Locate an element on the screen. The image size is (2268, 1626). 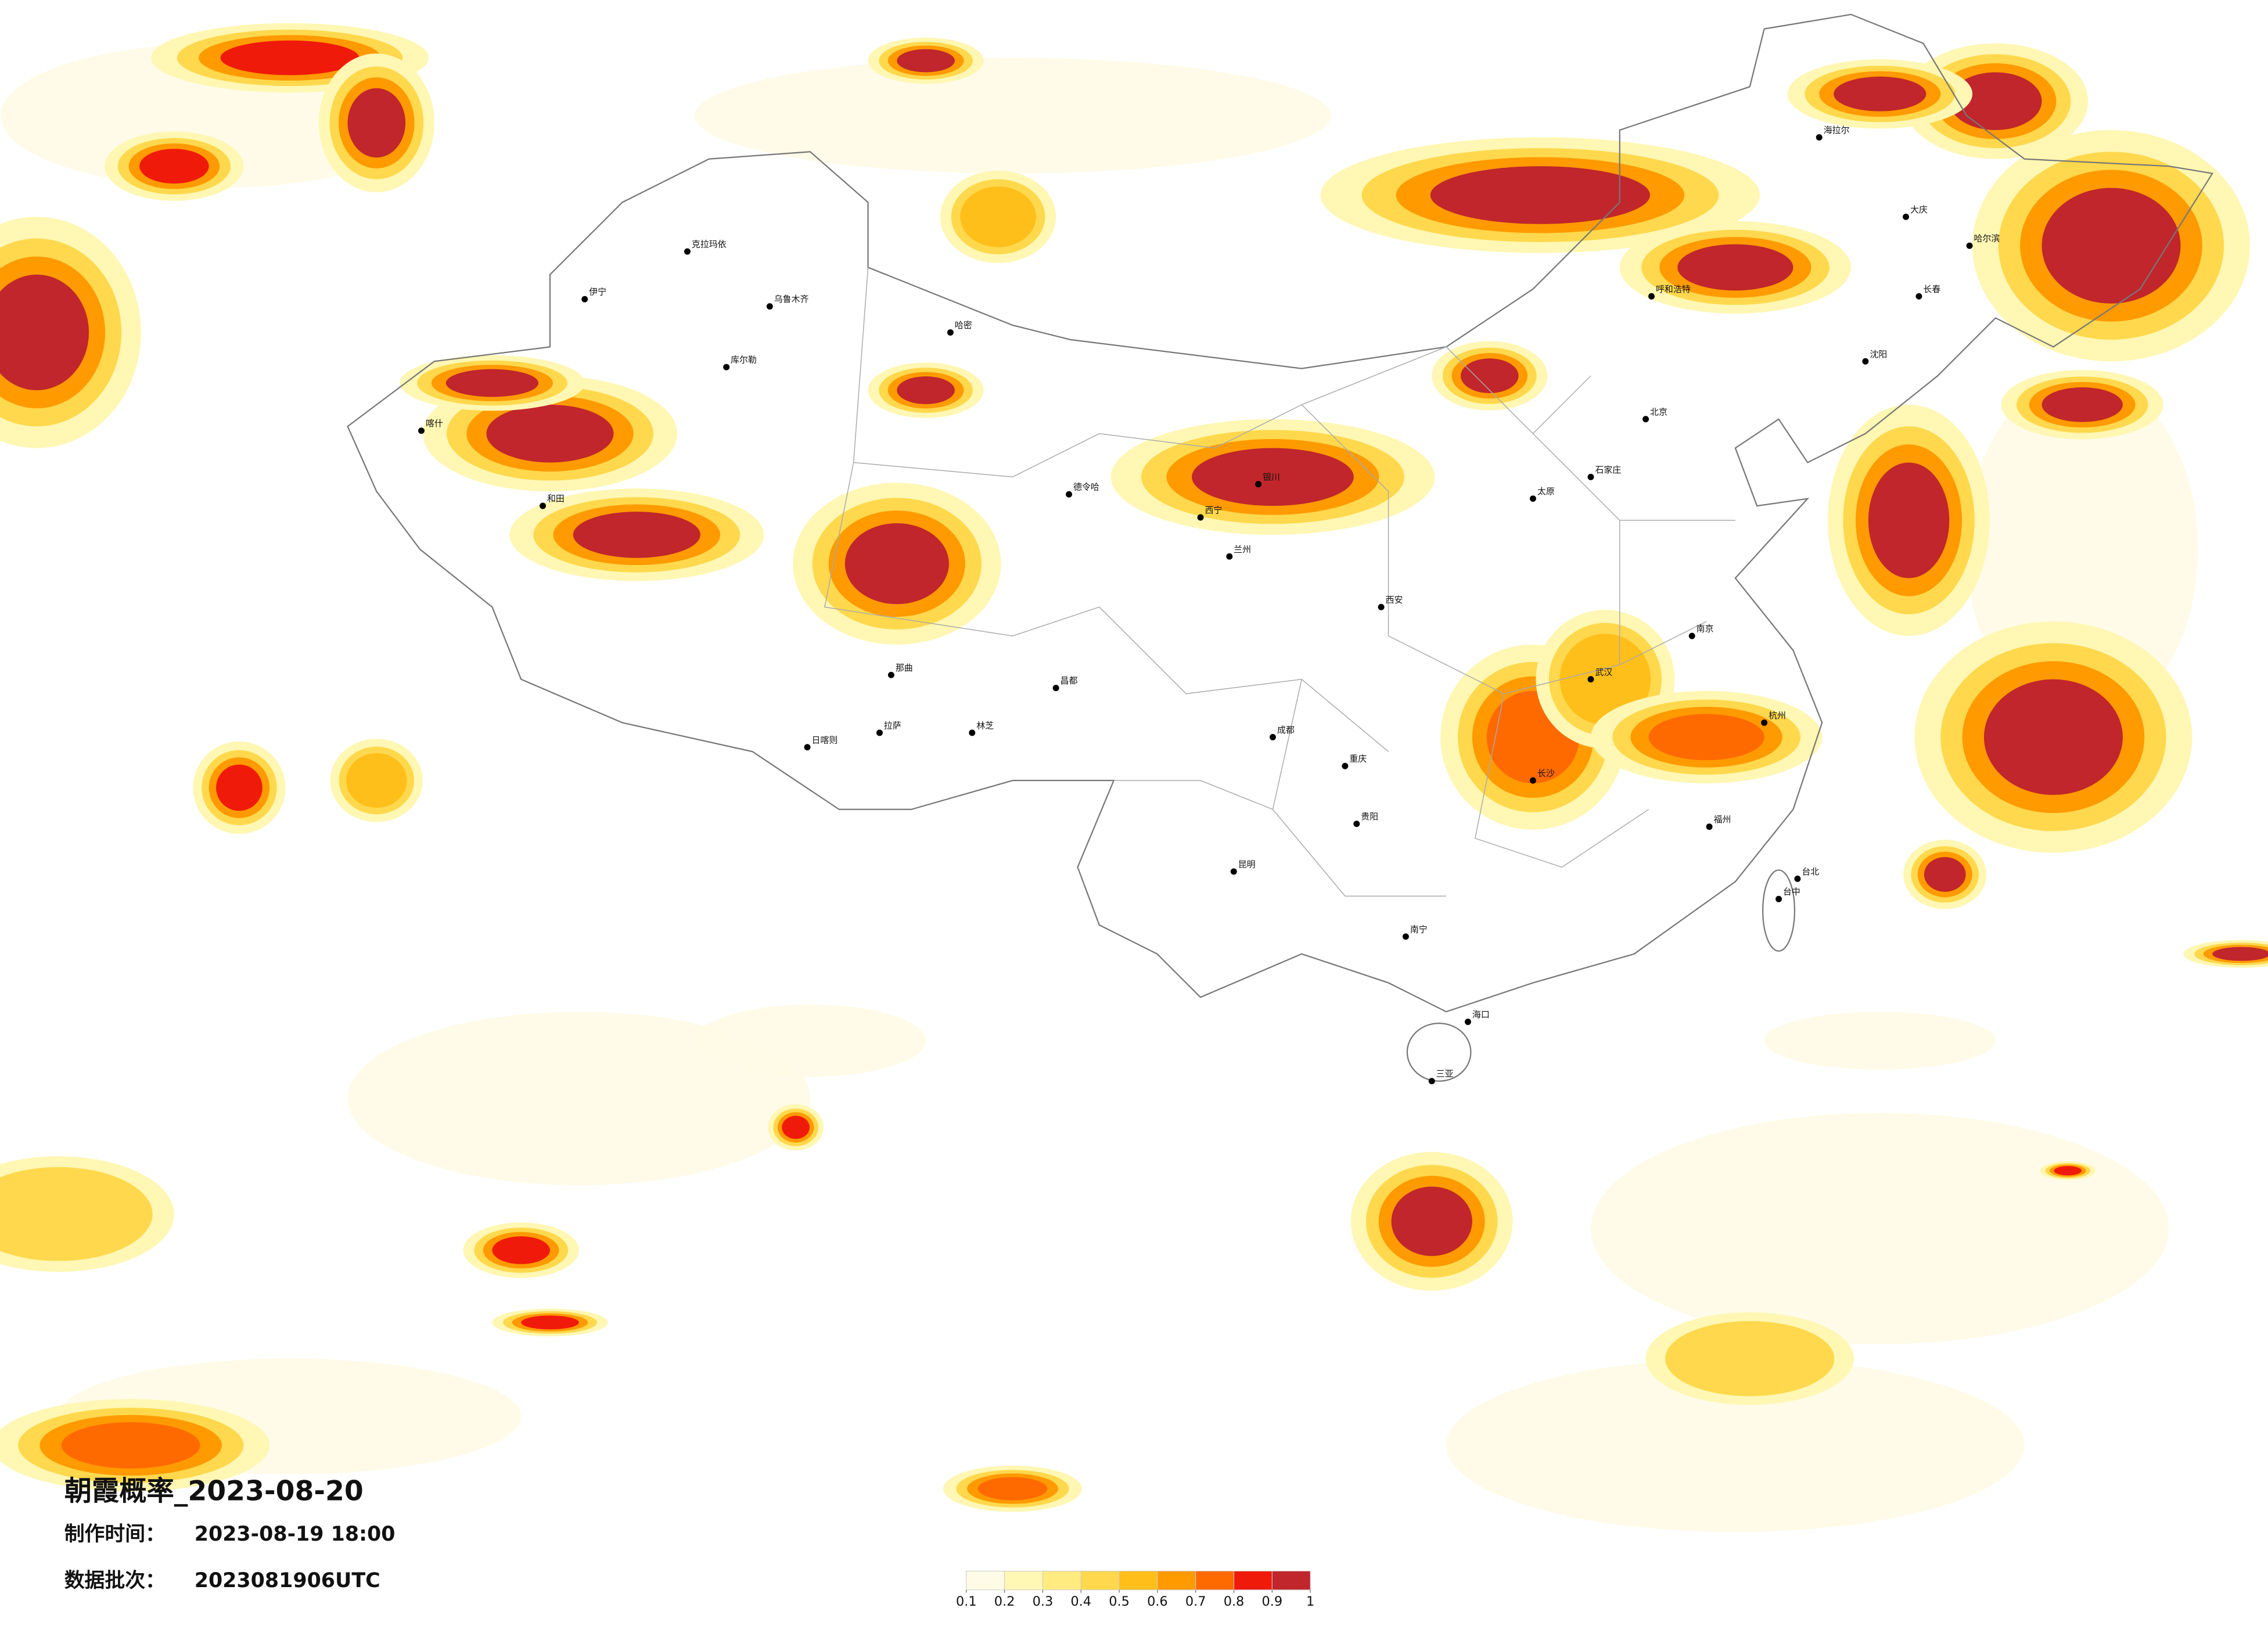
city-label: 北京 is located at coordinates (1658, 412).